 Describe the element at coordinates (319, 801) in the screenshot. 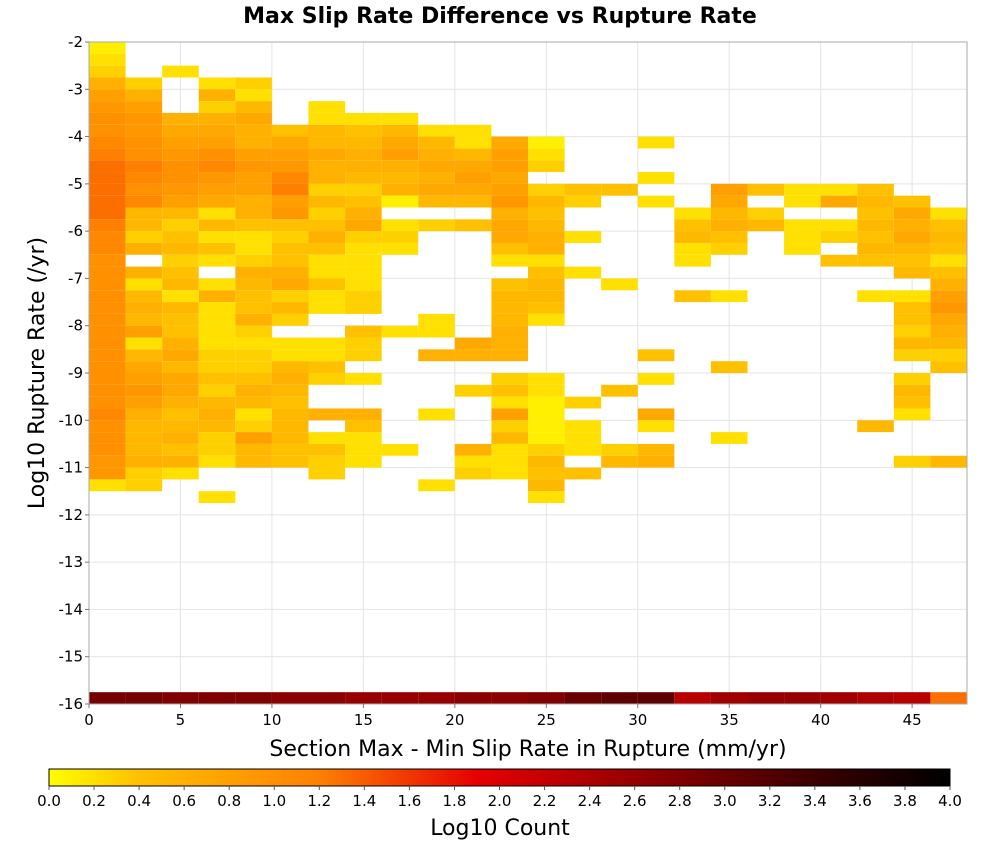

I see `colorbar-tick-label: 1.2` at that location.